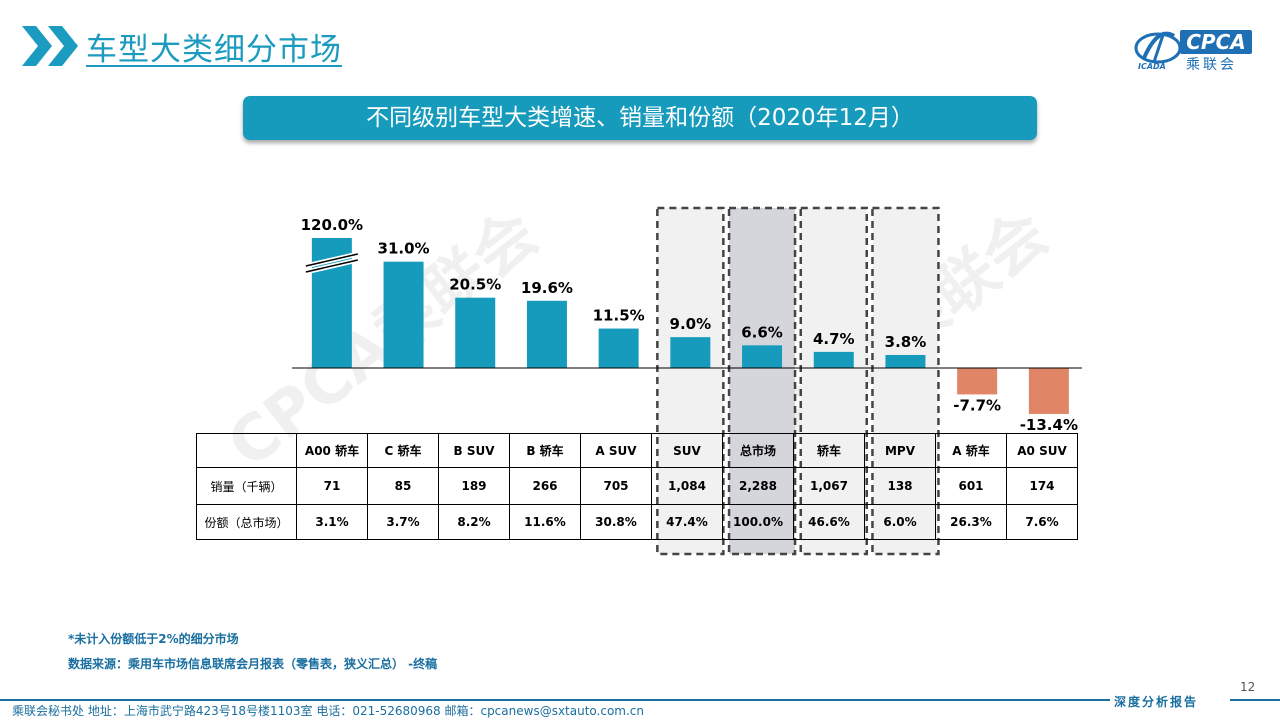 This screenshot has width=1280, height=720. What do you see at coordinates (687, 522) in the screenshot?
I see `table-cell: 47.4%` at bounding box center [687, 522].